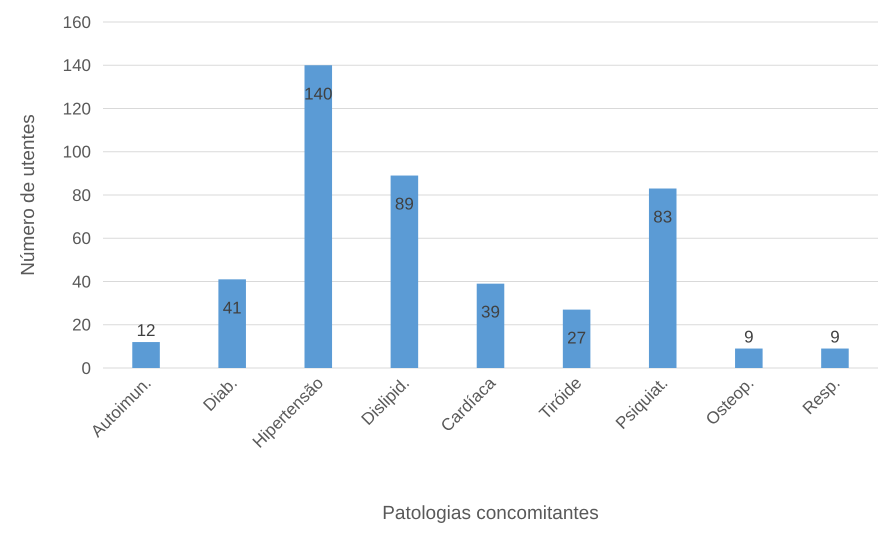 The image size is (892, 533). Describe the element at coordinates (662, 217) in the screenshot. I see `data-label: 83` at that location.